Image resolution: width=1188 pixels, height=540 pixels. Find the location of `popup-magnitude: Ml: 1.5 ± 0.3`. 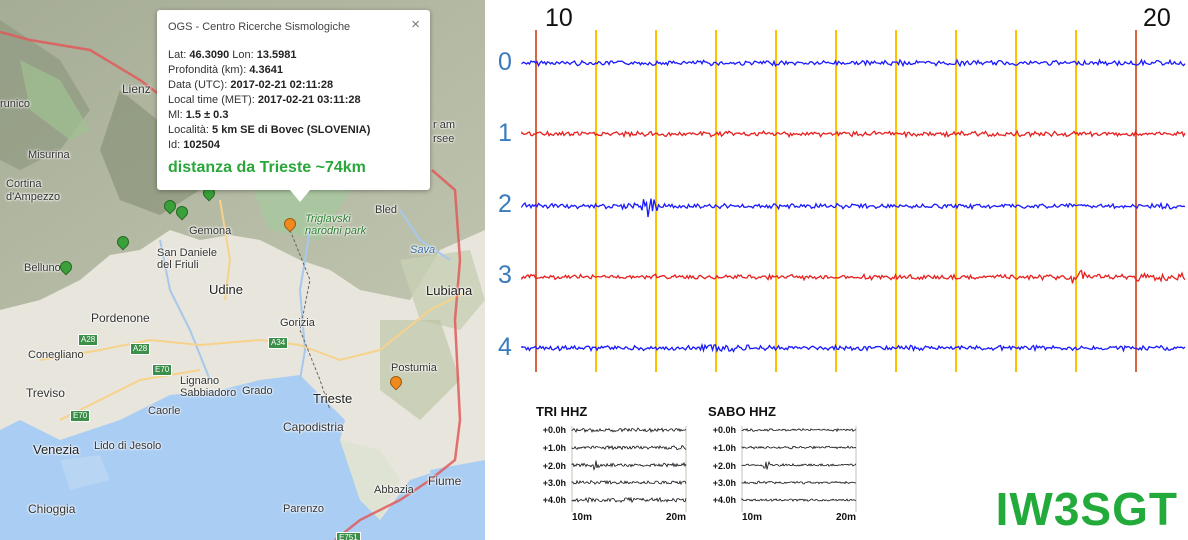

popup-magnitude: Ml: 1.5 ± 0.3 is located at coordinates (198, 115).